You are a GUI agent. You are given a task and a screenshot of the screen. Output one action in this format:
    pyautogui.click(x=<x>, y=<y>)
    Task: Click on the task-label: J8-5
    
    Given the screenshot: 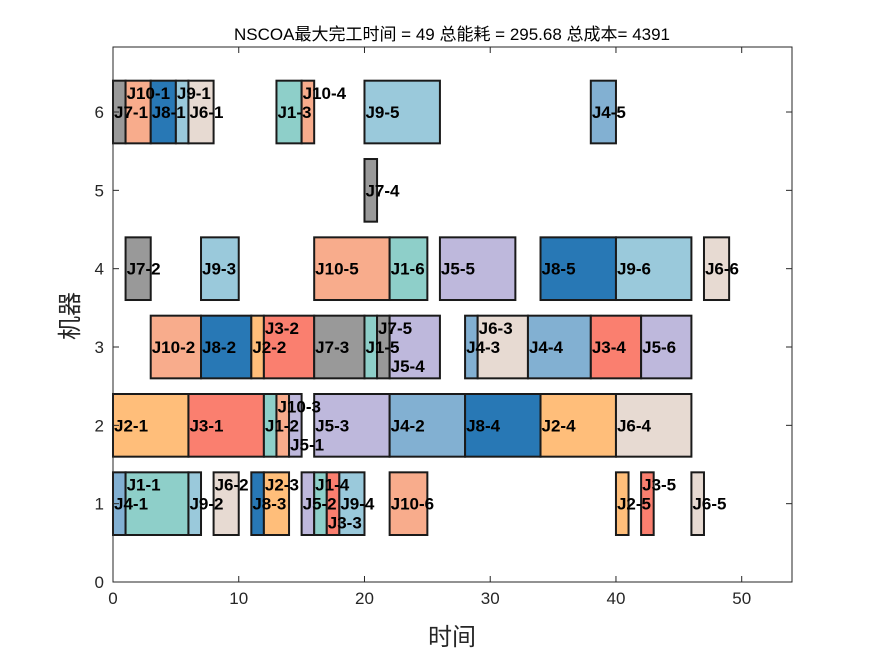 What is the action you would take?
    pyautogui.click(x=559, y=269)
    